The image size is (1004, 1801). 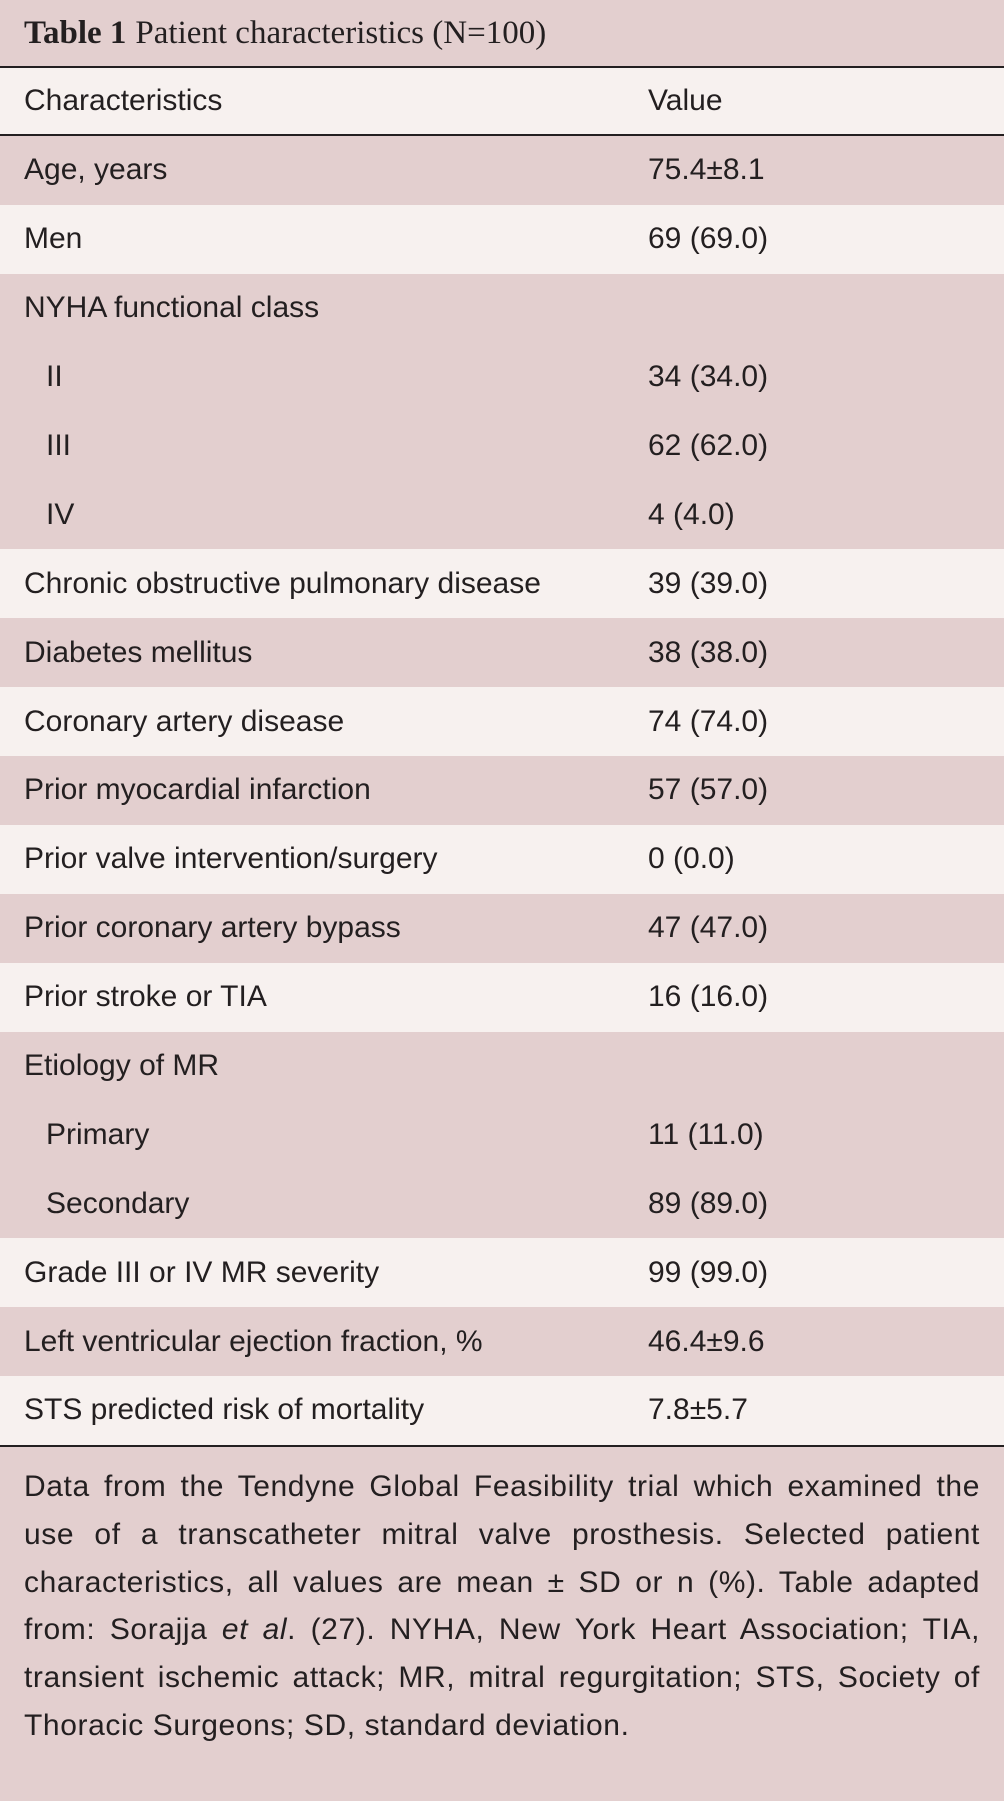 What do you see at coordinates (708, 583) in the screenshot?
I see `row-value: 39 (39.0)` at bounding box center [708, 583].